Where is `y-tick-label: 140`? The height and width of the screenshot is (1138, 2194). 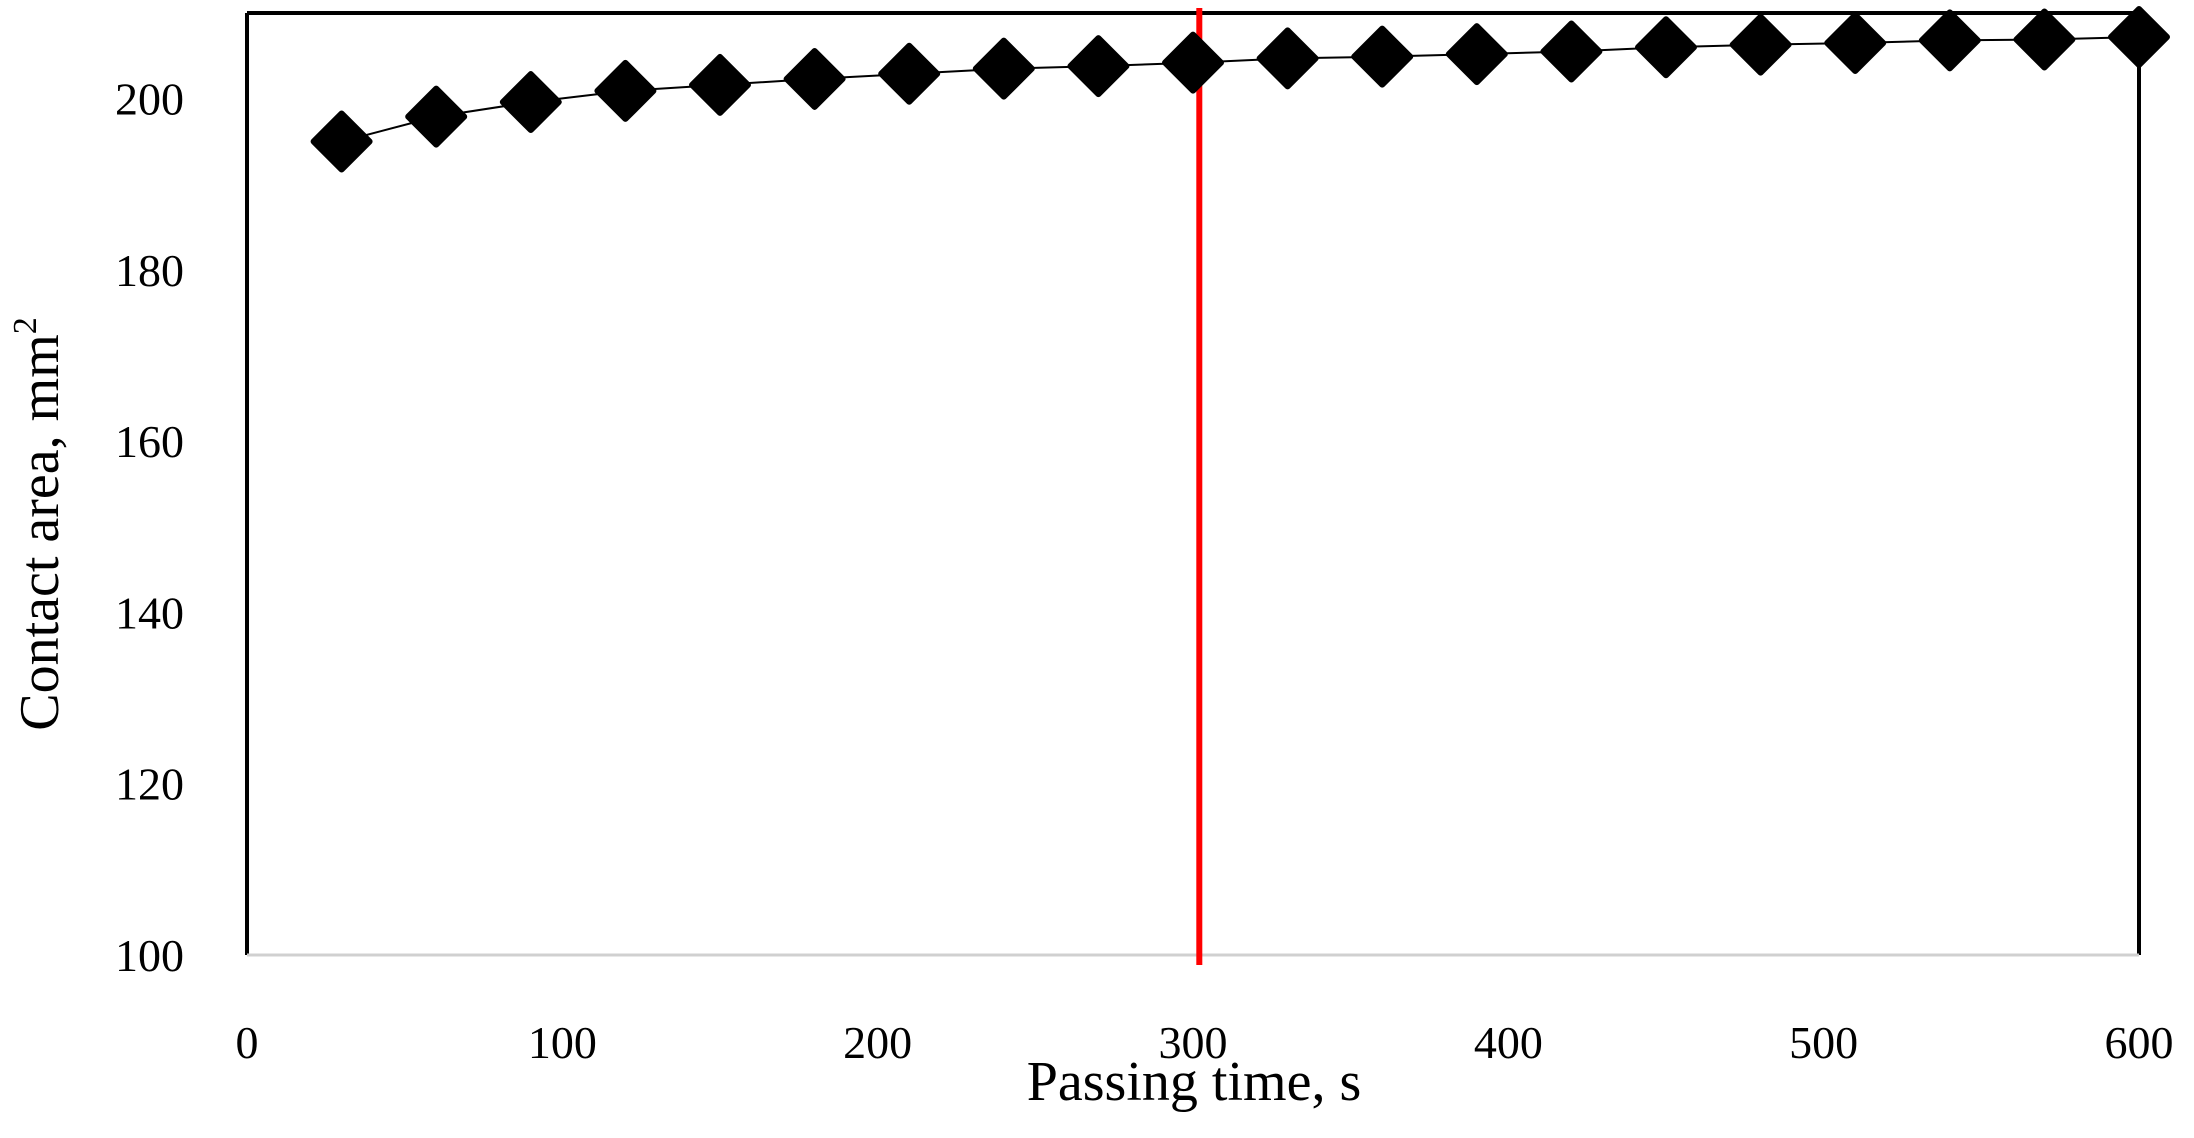
y-tick-label: 140 is located at coordinates (149, 612).